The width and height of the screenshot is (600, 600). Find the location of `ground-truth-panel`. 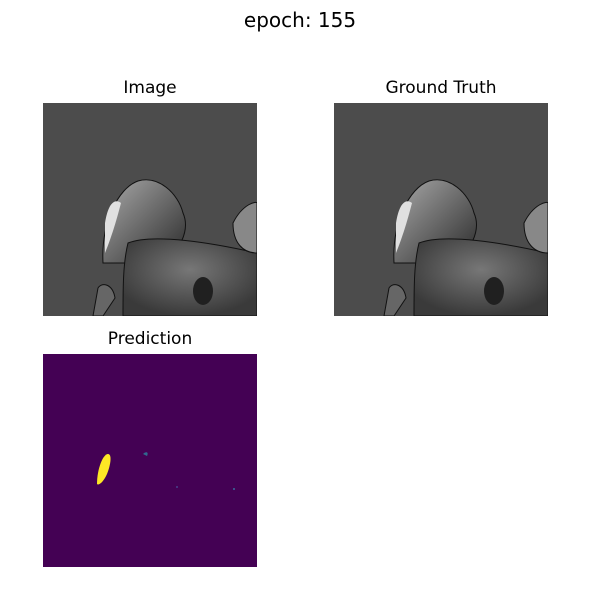

ground-truth-panel is located at coordinates (441, 209).